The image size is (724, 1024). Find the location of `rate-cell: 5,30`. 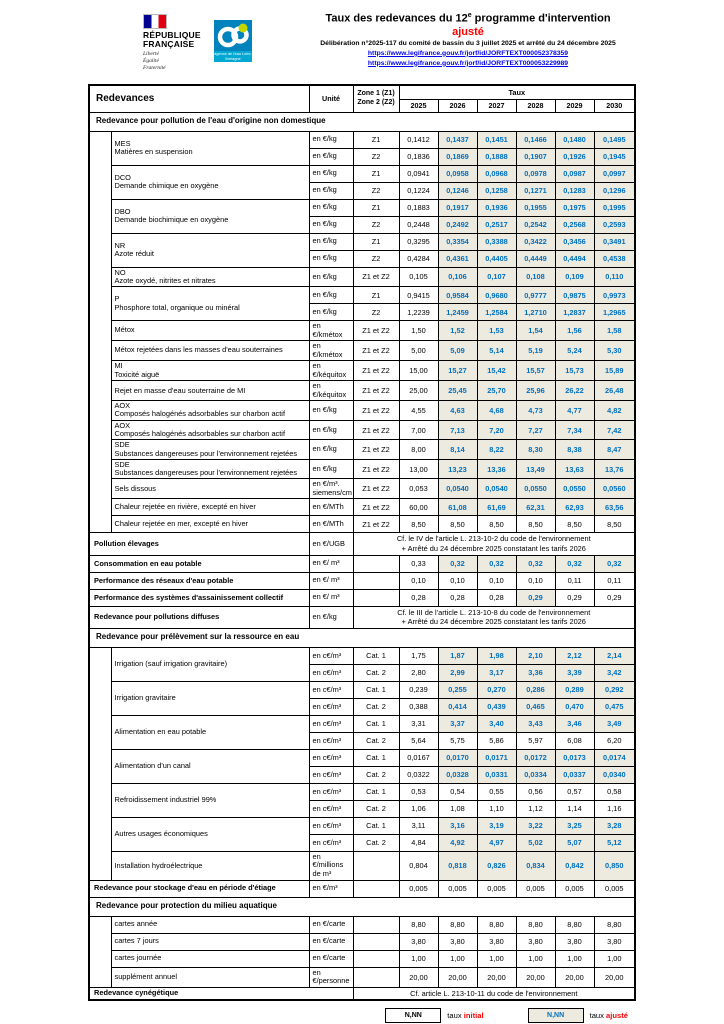

rate-cell: 5,30 is located at coordinates (614, 351).